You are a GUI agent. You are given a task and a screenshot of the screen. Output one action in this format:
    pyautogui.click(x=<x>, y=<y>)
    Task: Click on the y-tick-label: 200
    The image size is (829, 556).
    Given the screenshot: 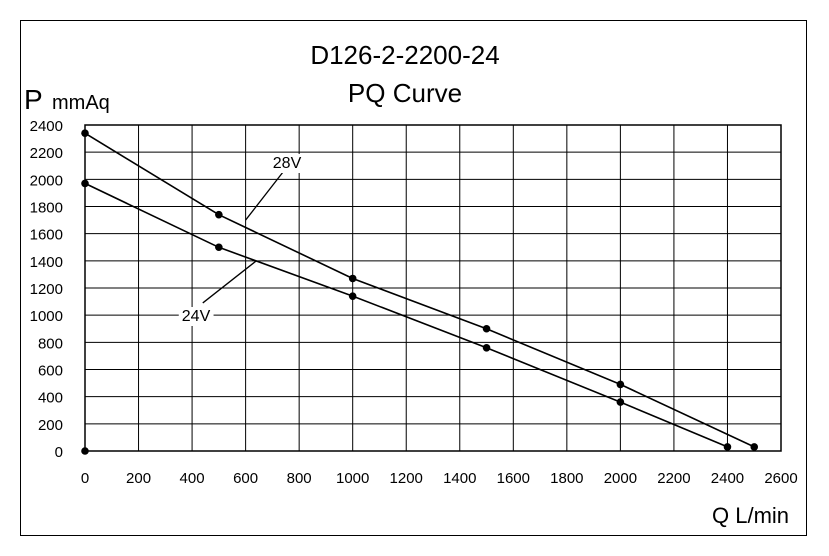 What is the action you would take?
    pyautogui.click(x=50, y=425)
    